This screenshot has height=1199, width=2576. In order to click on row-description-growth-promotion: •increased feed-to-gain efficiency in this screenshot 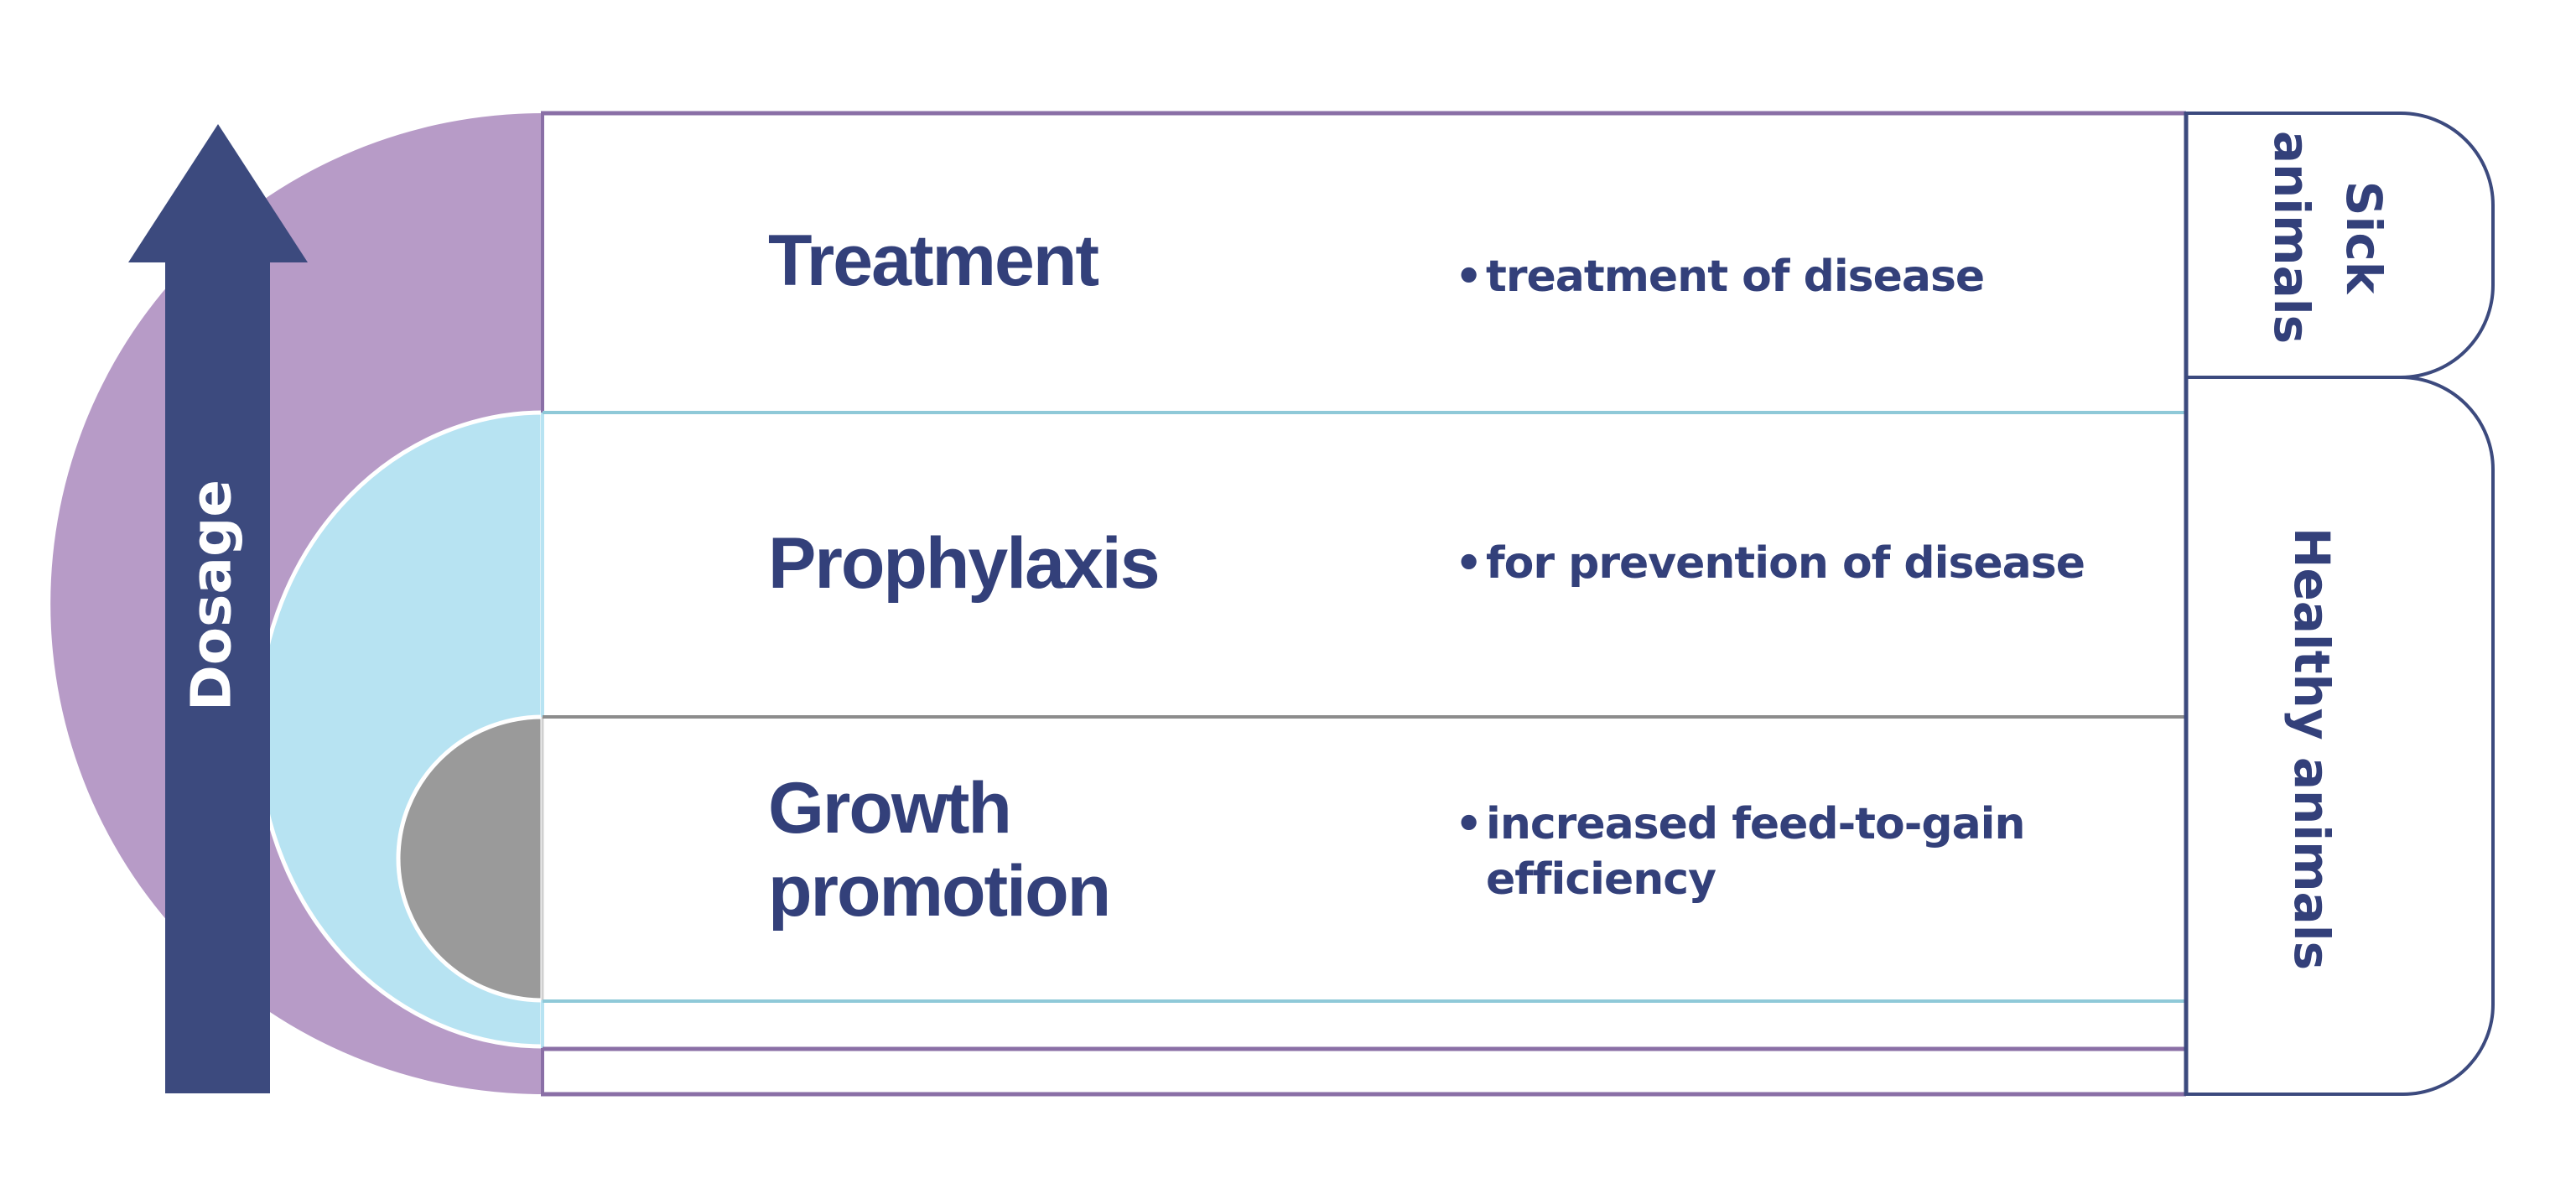, I will do `click(1740, 852)`.